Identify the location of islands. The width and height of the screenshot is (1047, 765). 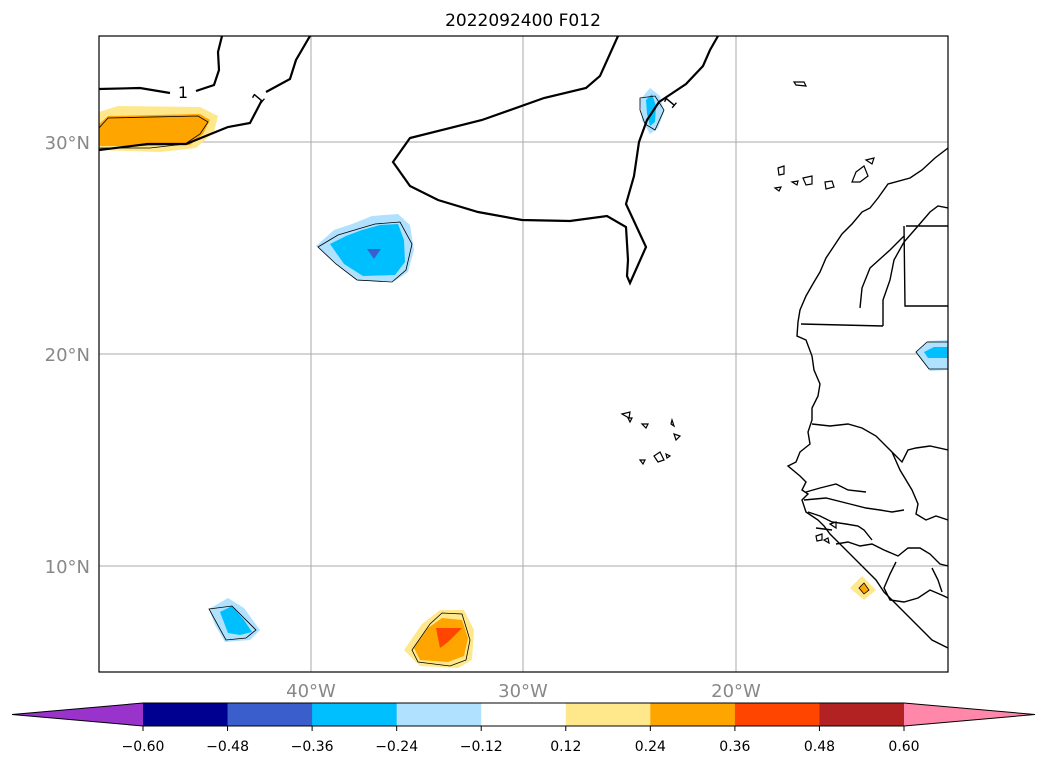
(747, 313).